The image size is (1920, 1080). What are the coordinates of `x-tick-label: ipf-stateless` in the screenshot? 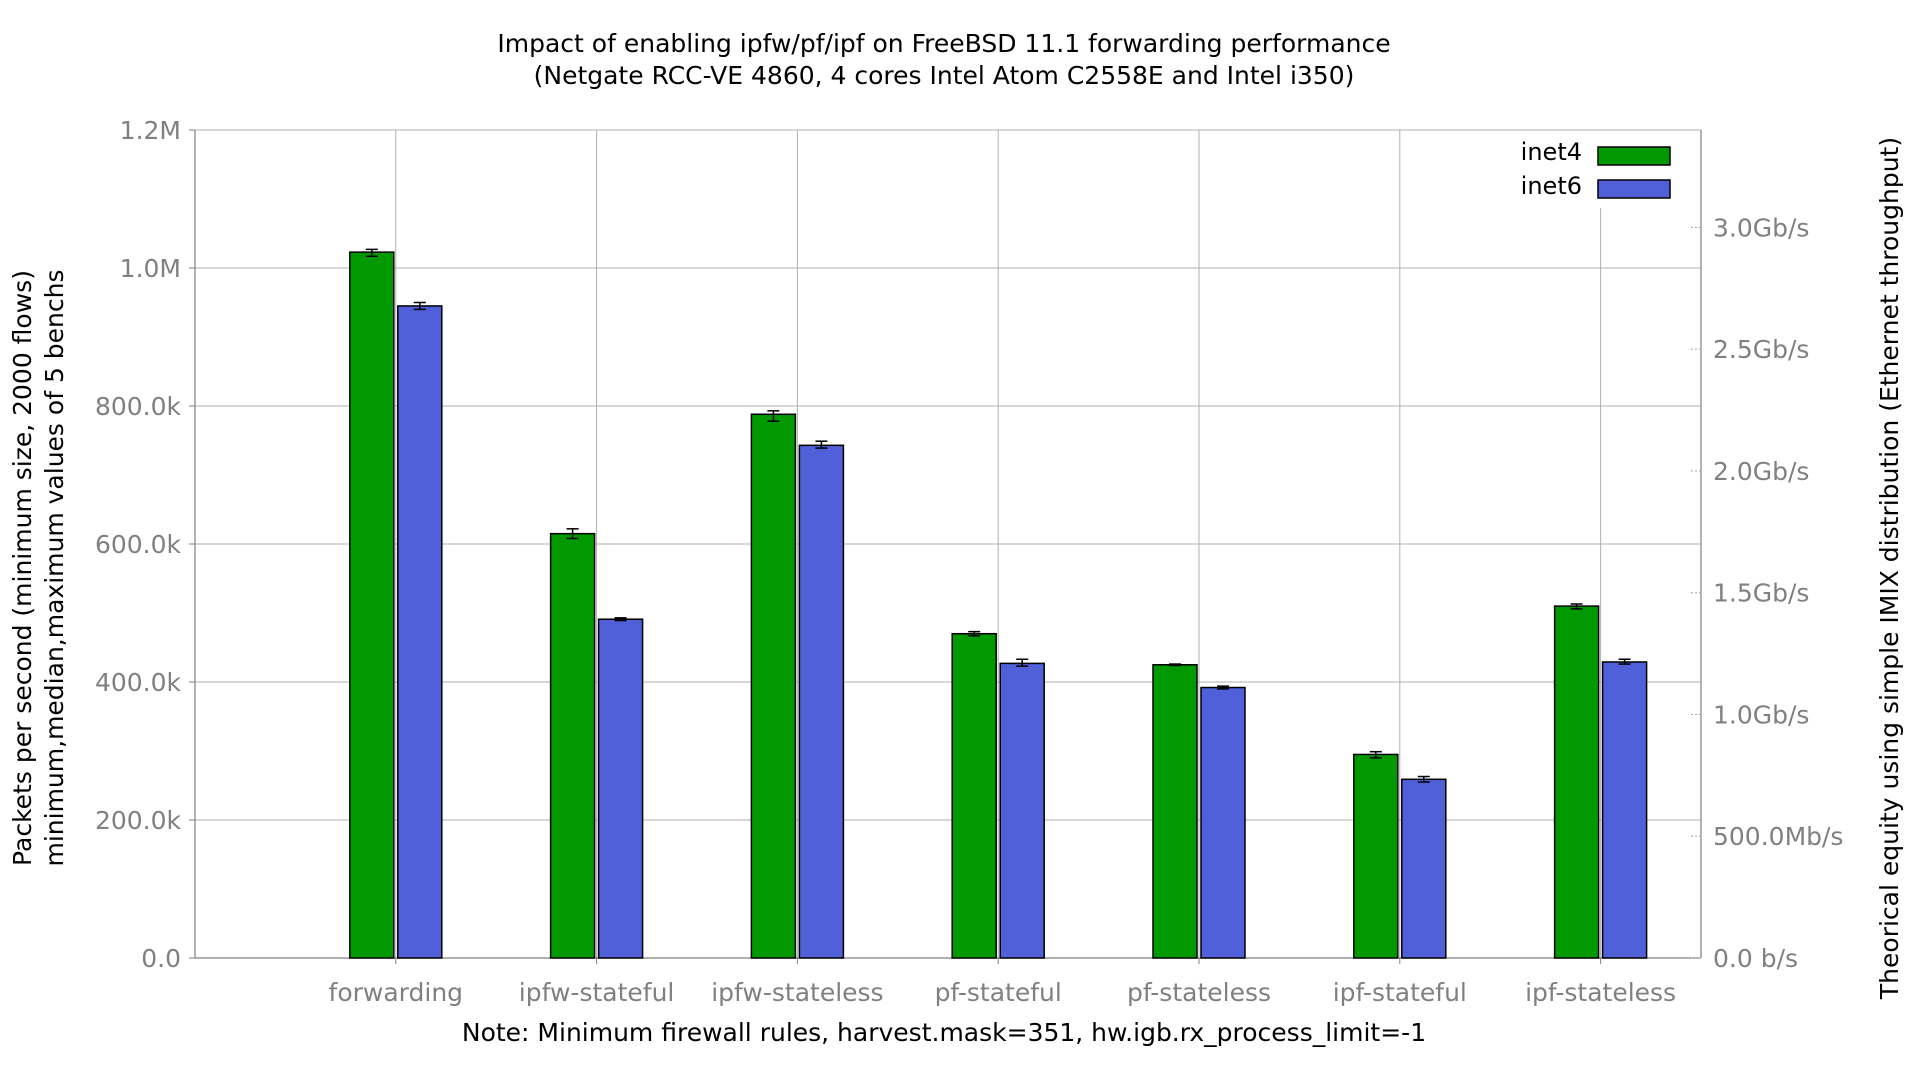 It's located at (1600, 992).